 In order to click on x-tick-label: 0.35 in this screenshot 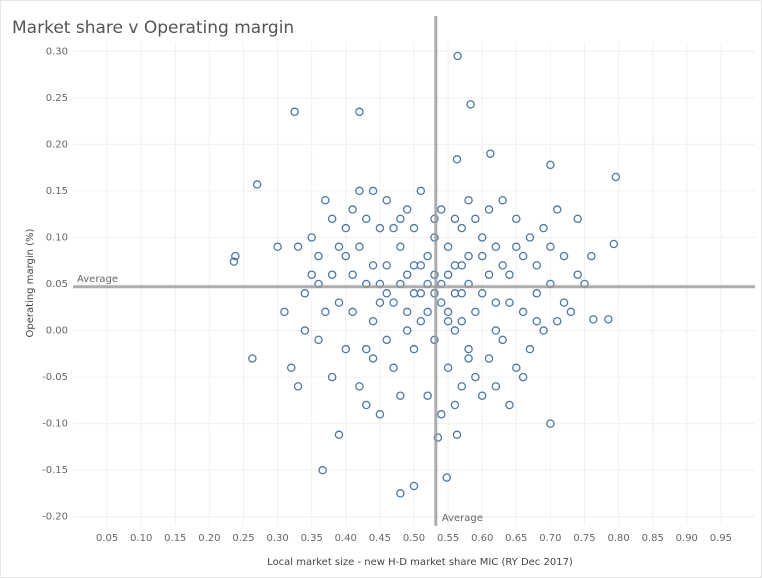, I will do `click(312, 538)`.